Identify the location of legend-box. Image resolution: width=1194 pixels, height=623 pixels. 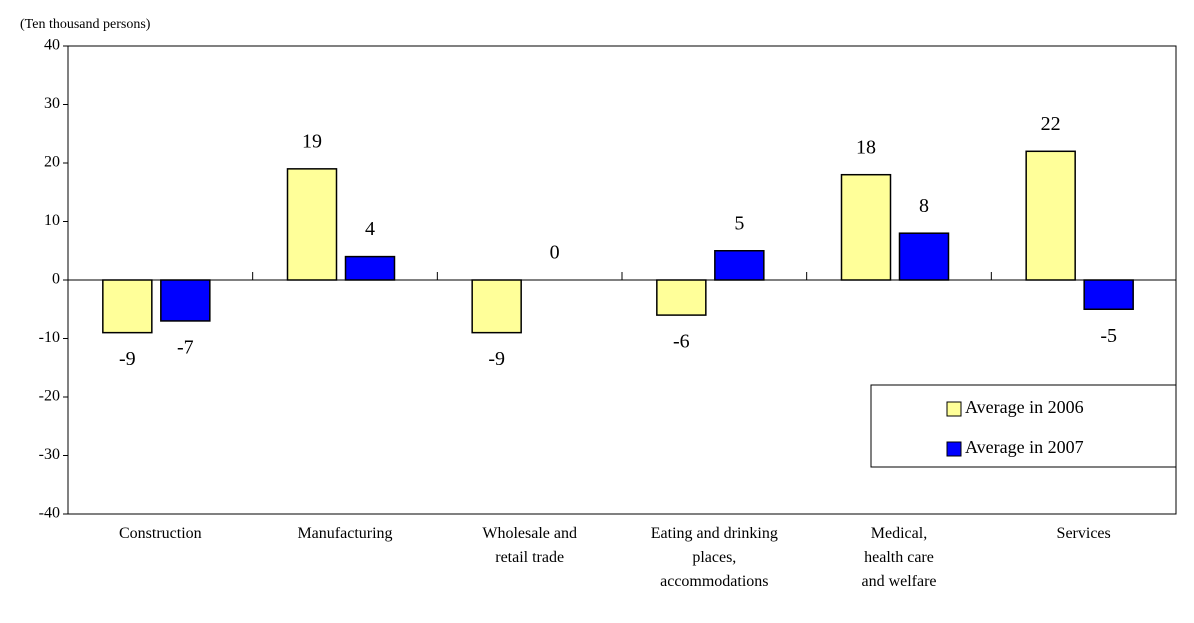
(1023, 426).